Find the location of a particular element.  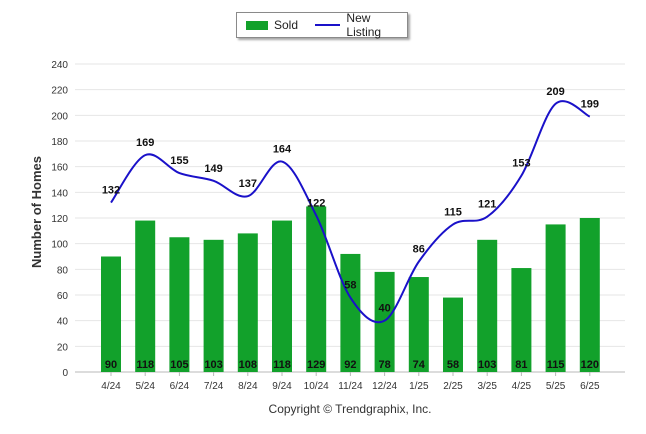

line-value-label: 115 is located at coordinates (453, 212).